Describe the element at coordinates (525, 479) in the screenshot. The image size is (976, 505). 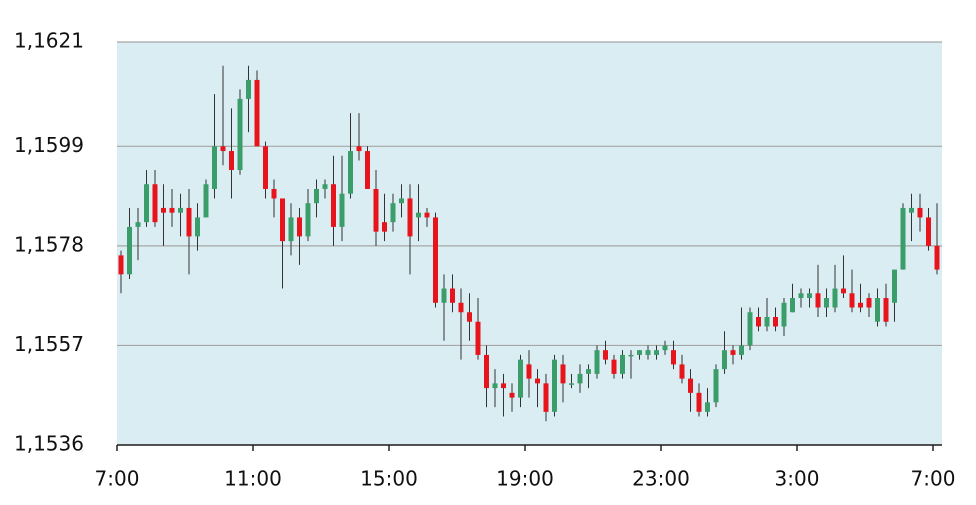
I see `x-tick-label: 19:00` at that location.